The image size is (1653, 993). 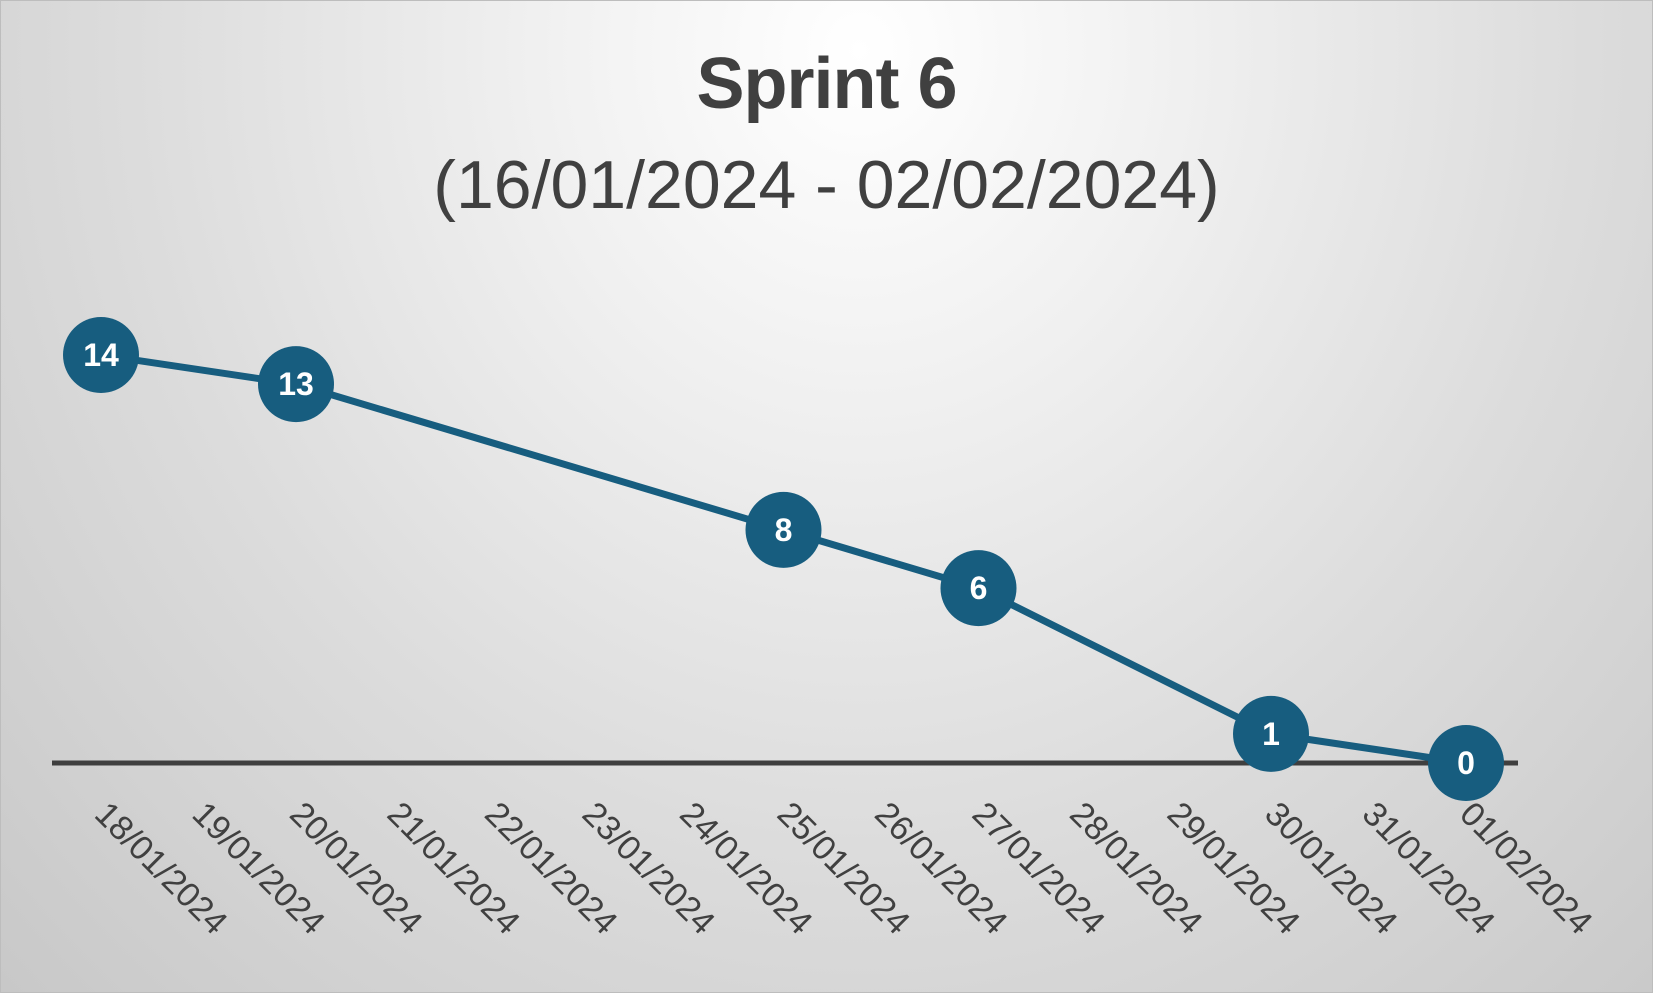 I want to click on data-label: 6, so click(x=979, y=588).